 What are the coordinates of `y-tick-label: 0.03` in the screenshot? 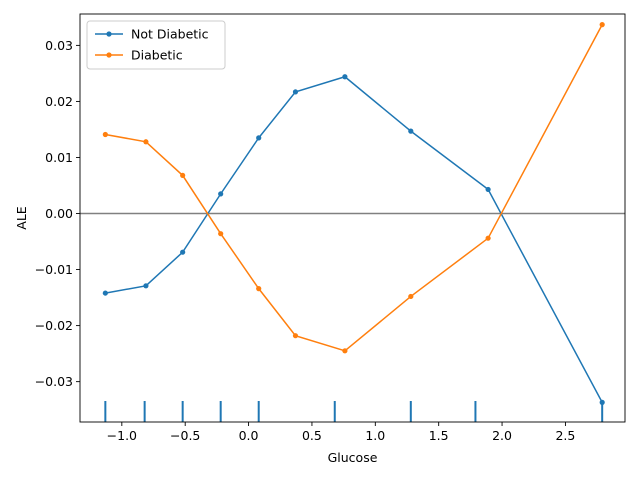 It's located at (59, 45).